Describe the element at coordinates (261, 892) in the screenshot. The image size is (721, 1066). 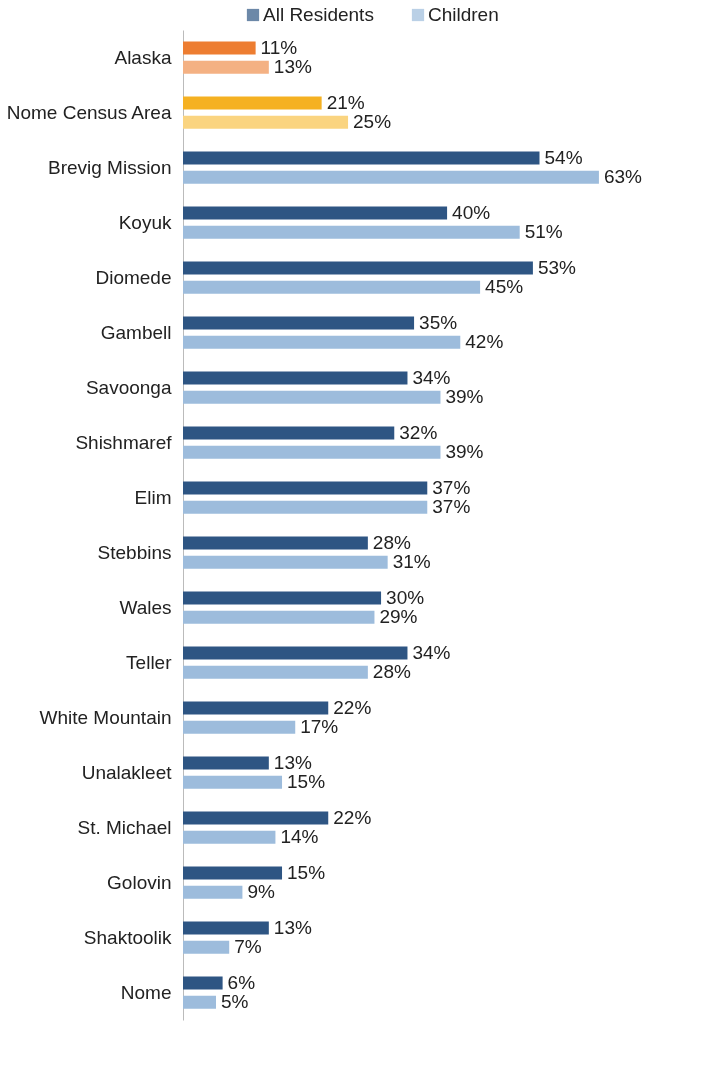
I see `data-label: 9%` at that location.